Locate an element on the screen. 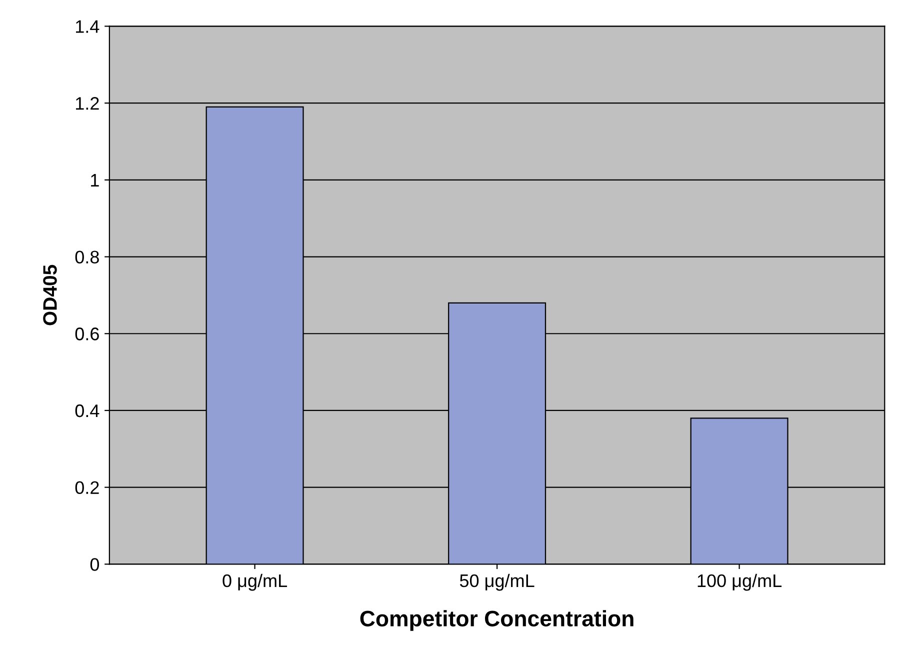  y-tick-label: 1.2 is located at coordinates (87, 103).